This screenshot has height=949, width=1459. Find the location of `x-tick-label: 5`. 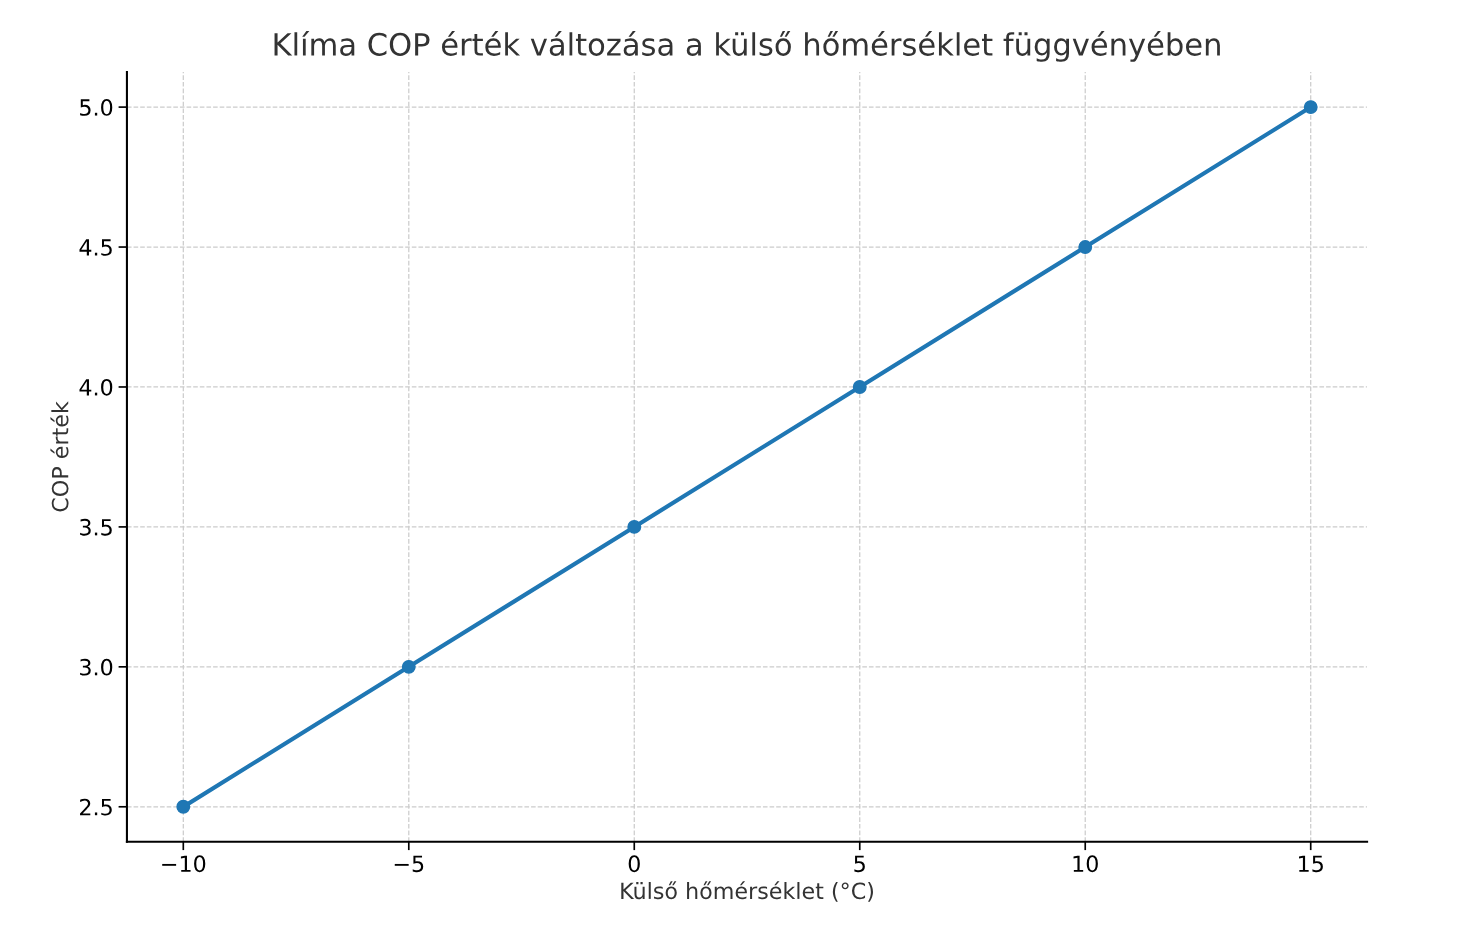

x-tick-label: 5 is located at coordinates (859, 864).